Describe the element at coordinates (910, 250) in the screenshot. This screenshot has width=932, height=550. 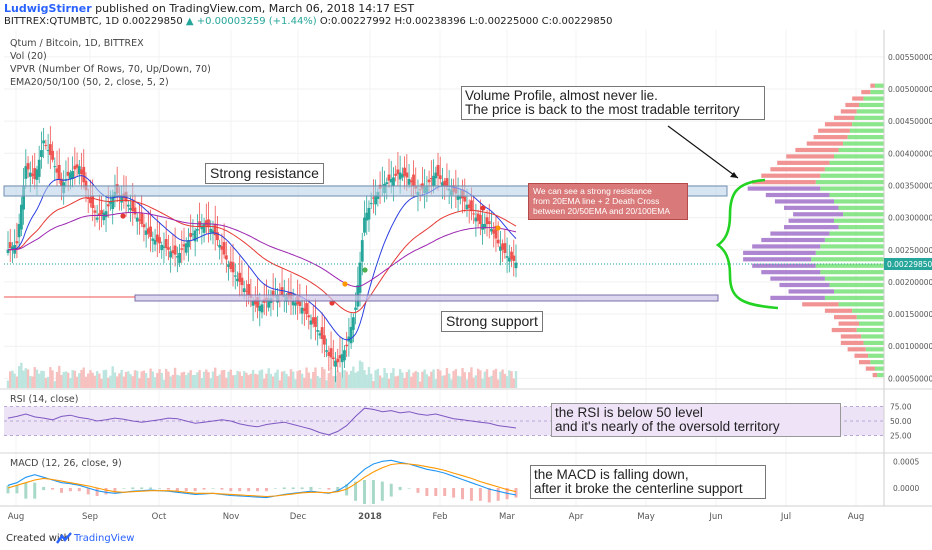
I see `price-tick-label: 0.00250000` at that location.